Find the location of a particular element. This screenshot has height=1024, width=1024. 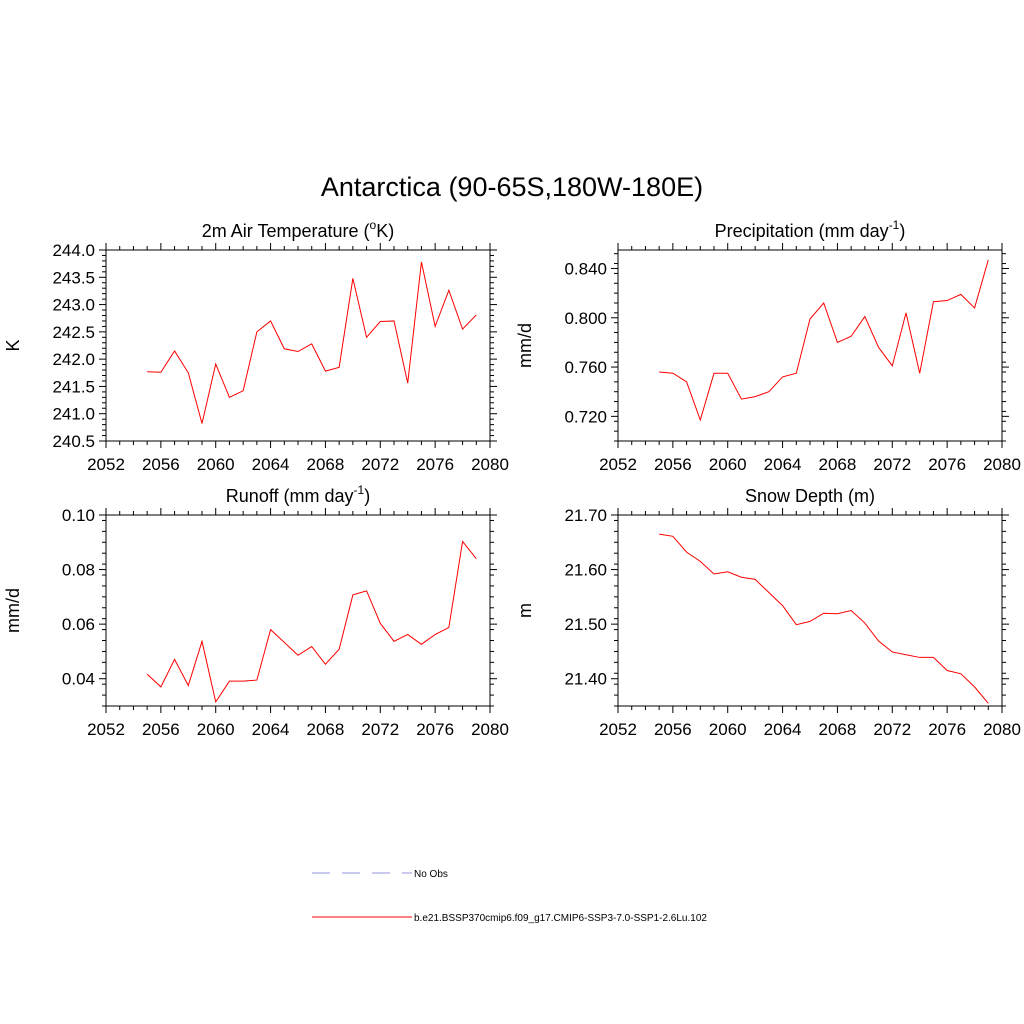

panel-title: Snow Depth (m) is located at coordinates (810, 496).